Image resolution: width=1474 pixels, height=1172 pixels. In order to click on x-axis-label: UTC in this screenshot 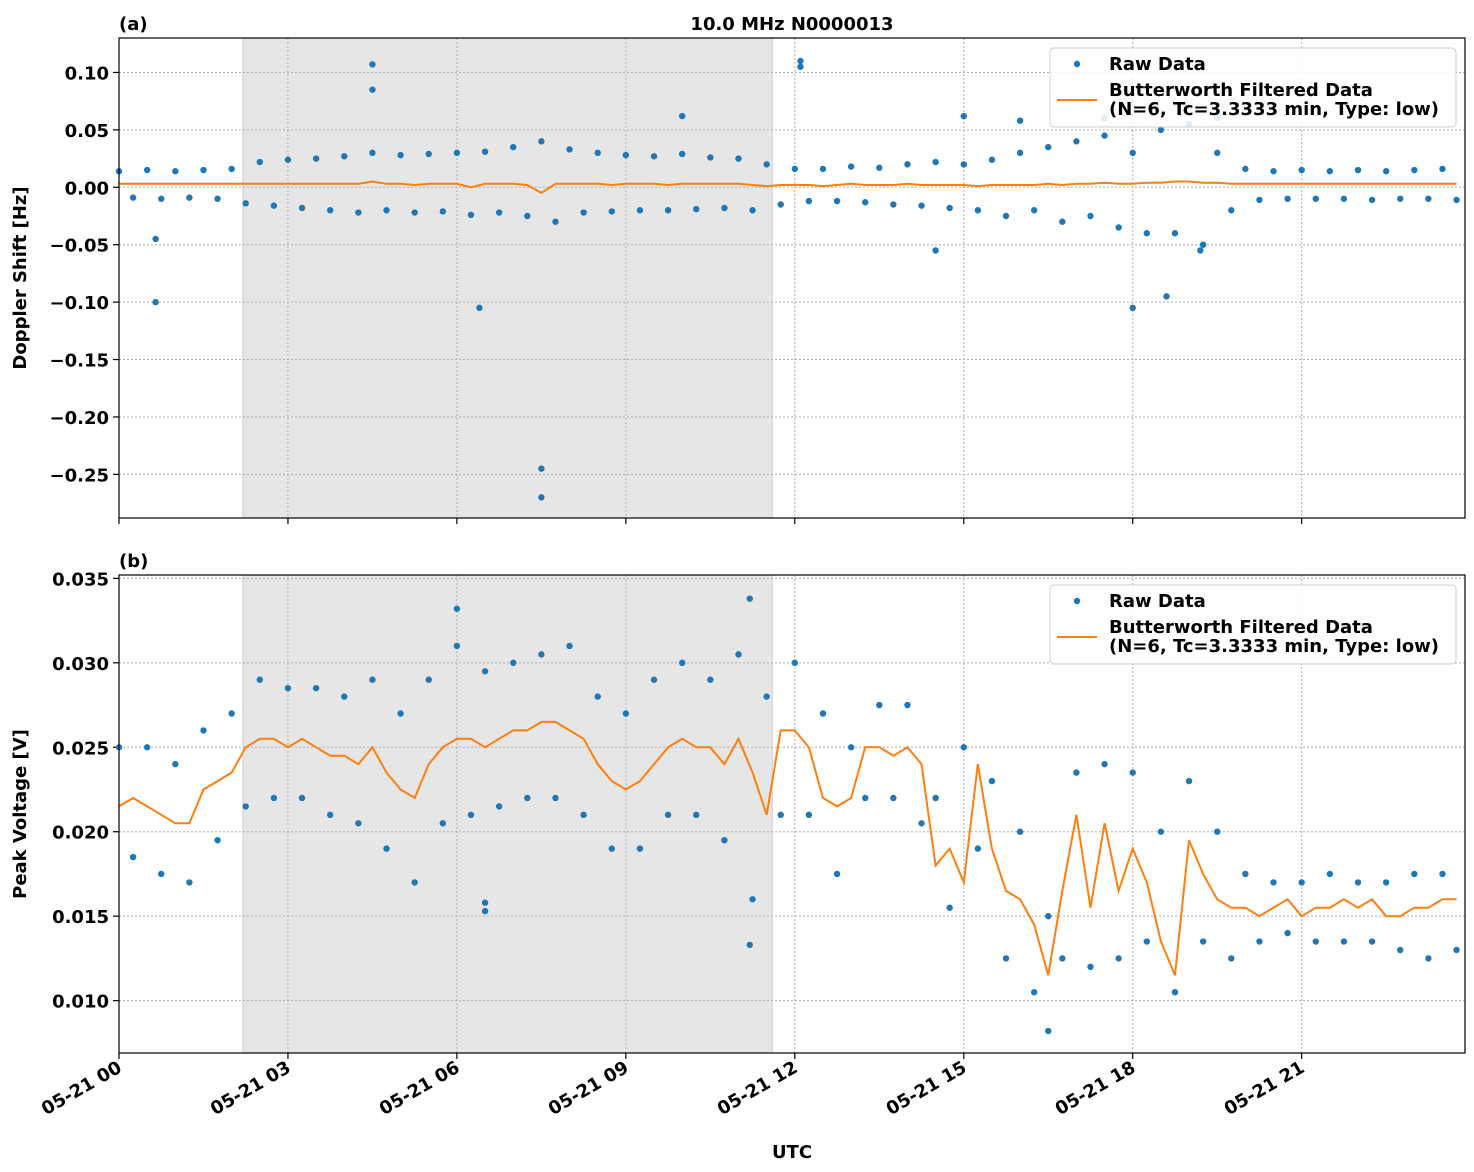, I will do `click(792, 1152)`.